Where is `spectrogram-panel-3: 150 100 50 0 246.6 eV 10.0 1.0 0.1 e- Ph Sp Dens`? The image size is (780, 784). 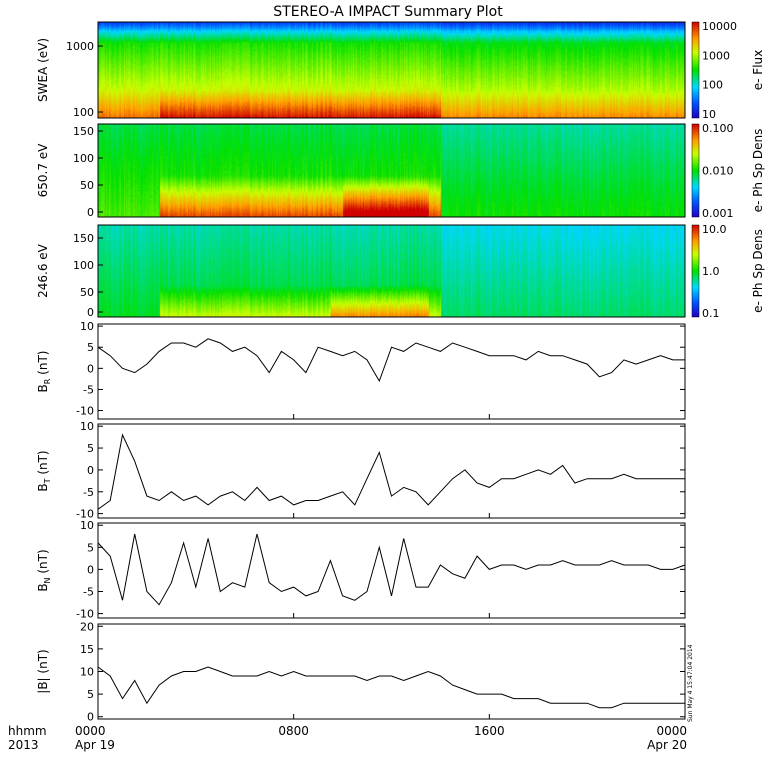
spectrogram-panel-3: 150 100 50 0 246.6 eV 10.0 1.0 0.1 e- Ph Sp Dens is located at coordinates (400, 271).